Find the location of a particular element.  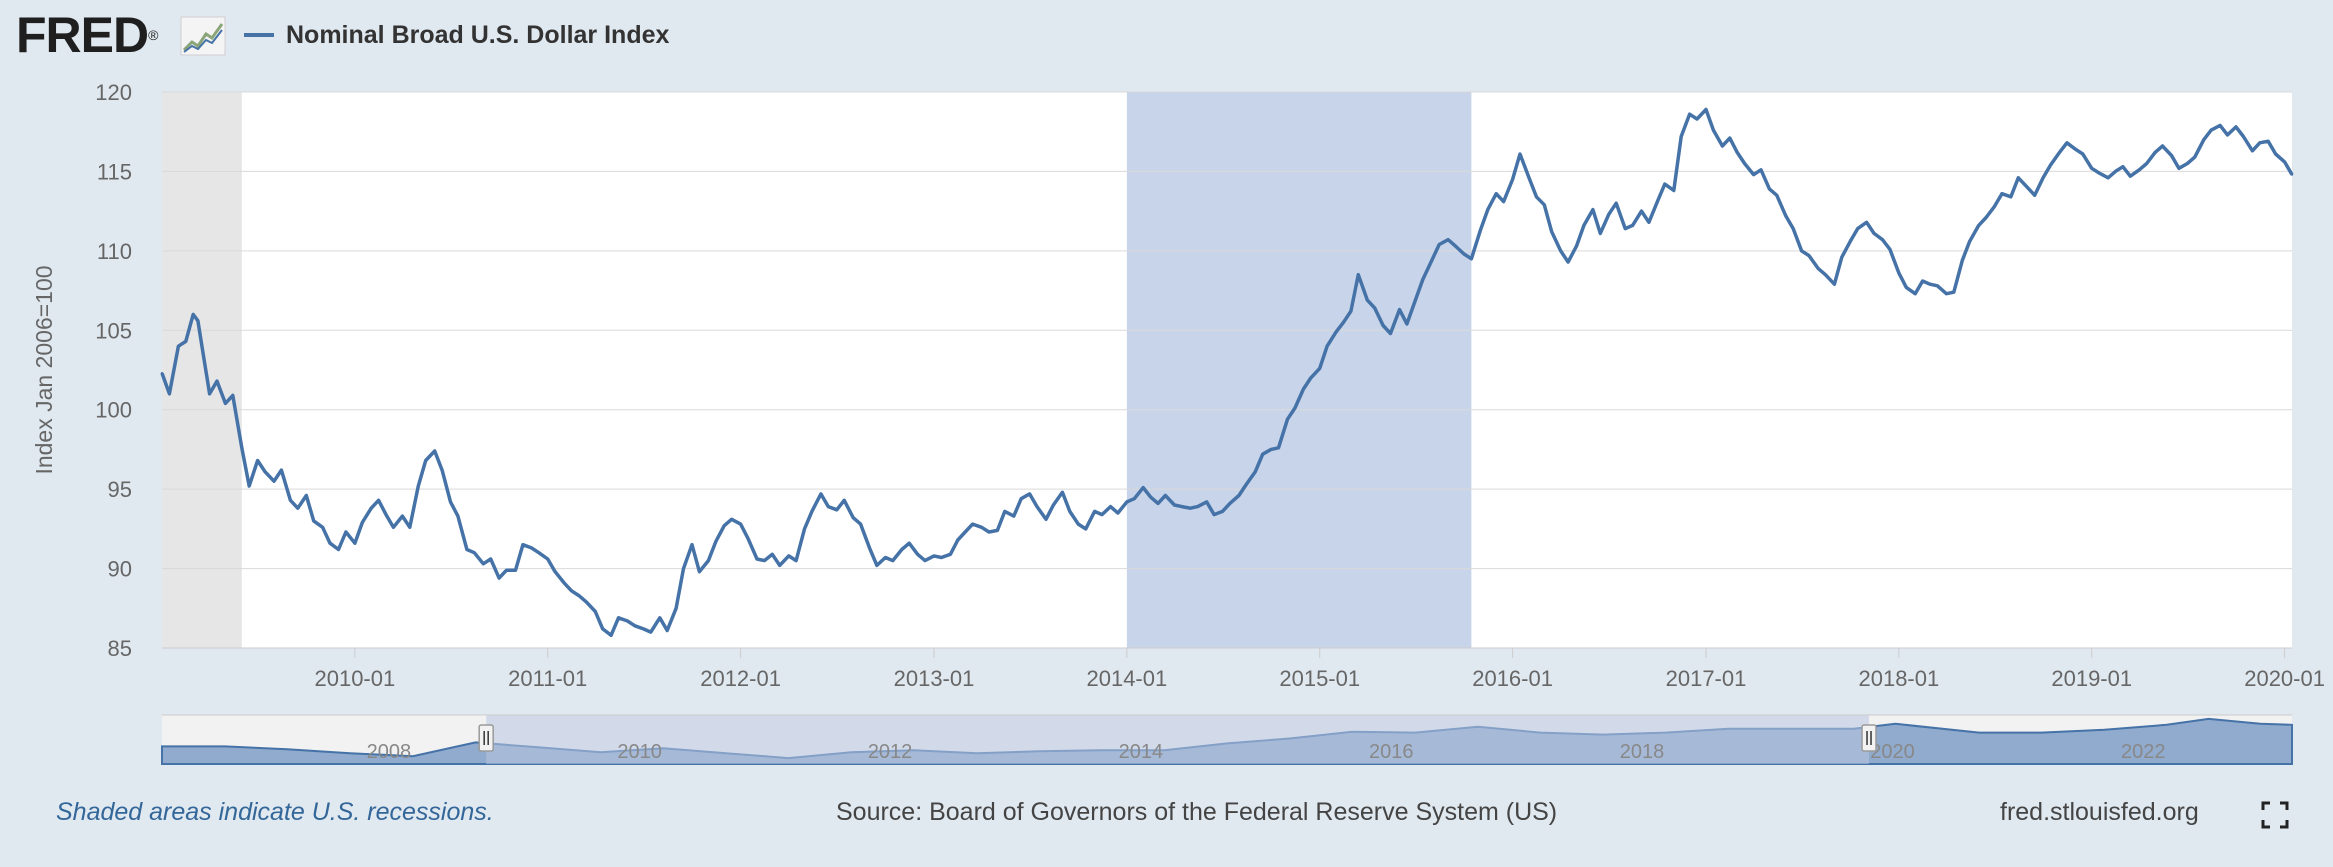

navigator-handle-left is located at coordinates (486, 738).